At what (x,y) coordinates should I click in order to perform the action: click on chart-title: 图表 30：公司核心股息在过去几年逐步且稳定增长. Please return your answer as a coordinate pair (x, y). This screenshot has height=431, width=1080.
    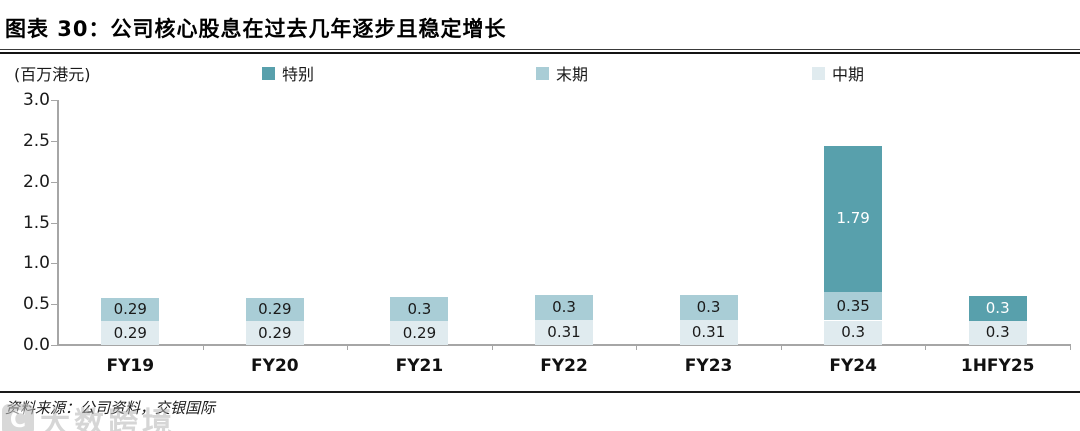
    Looking at the image, I should click on (256, 29).